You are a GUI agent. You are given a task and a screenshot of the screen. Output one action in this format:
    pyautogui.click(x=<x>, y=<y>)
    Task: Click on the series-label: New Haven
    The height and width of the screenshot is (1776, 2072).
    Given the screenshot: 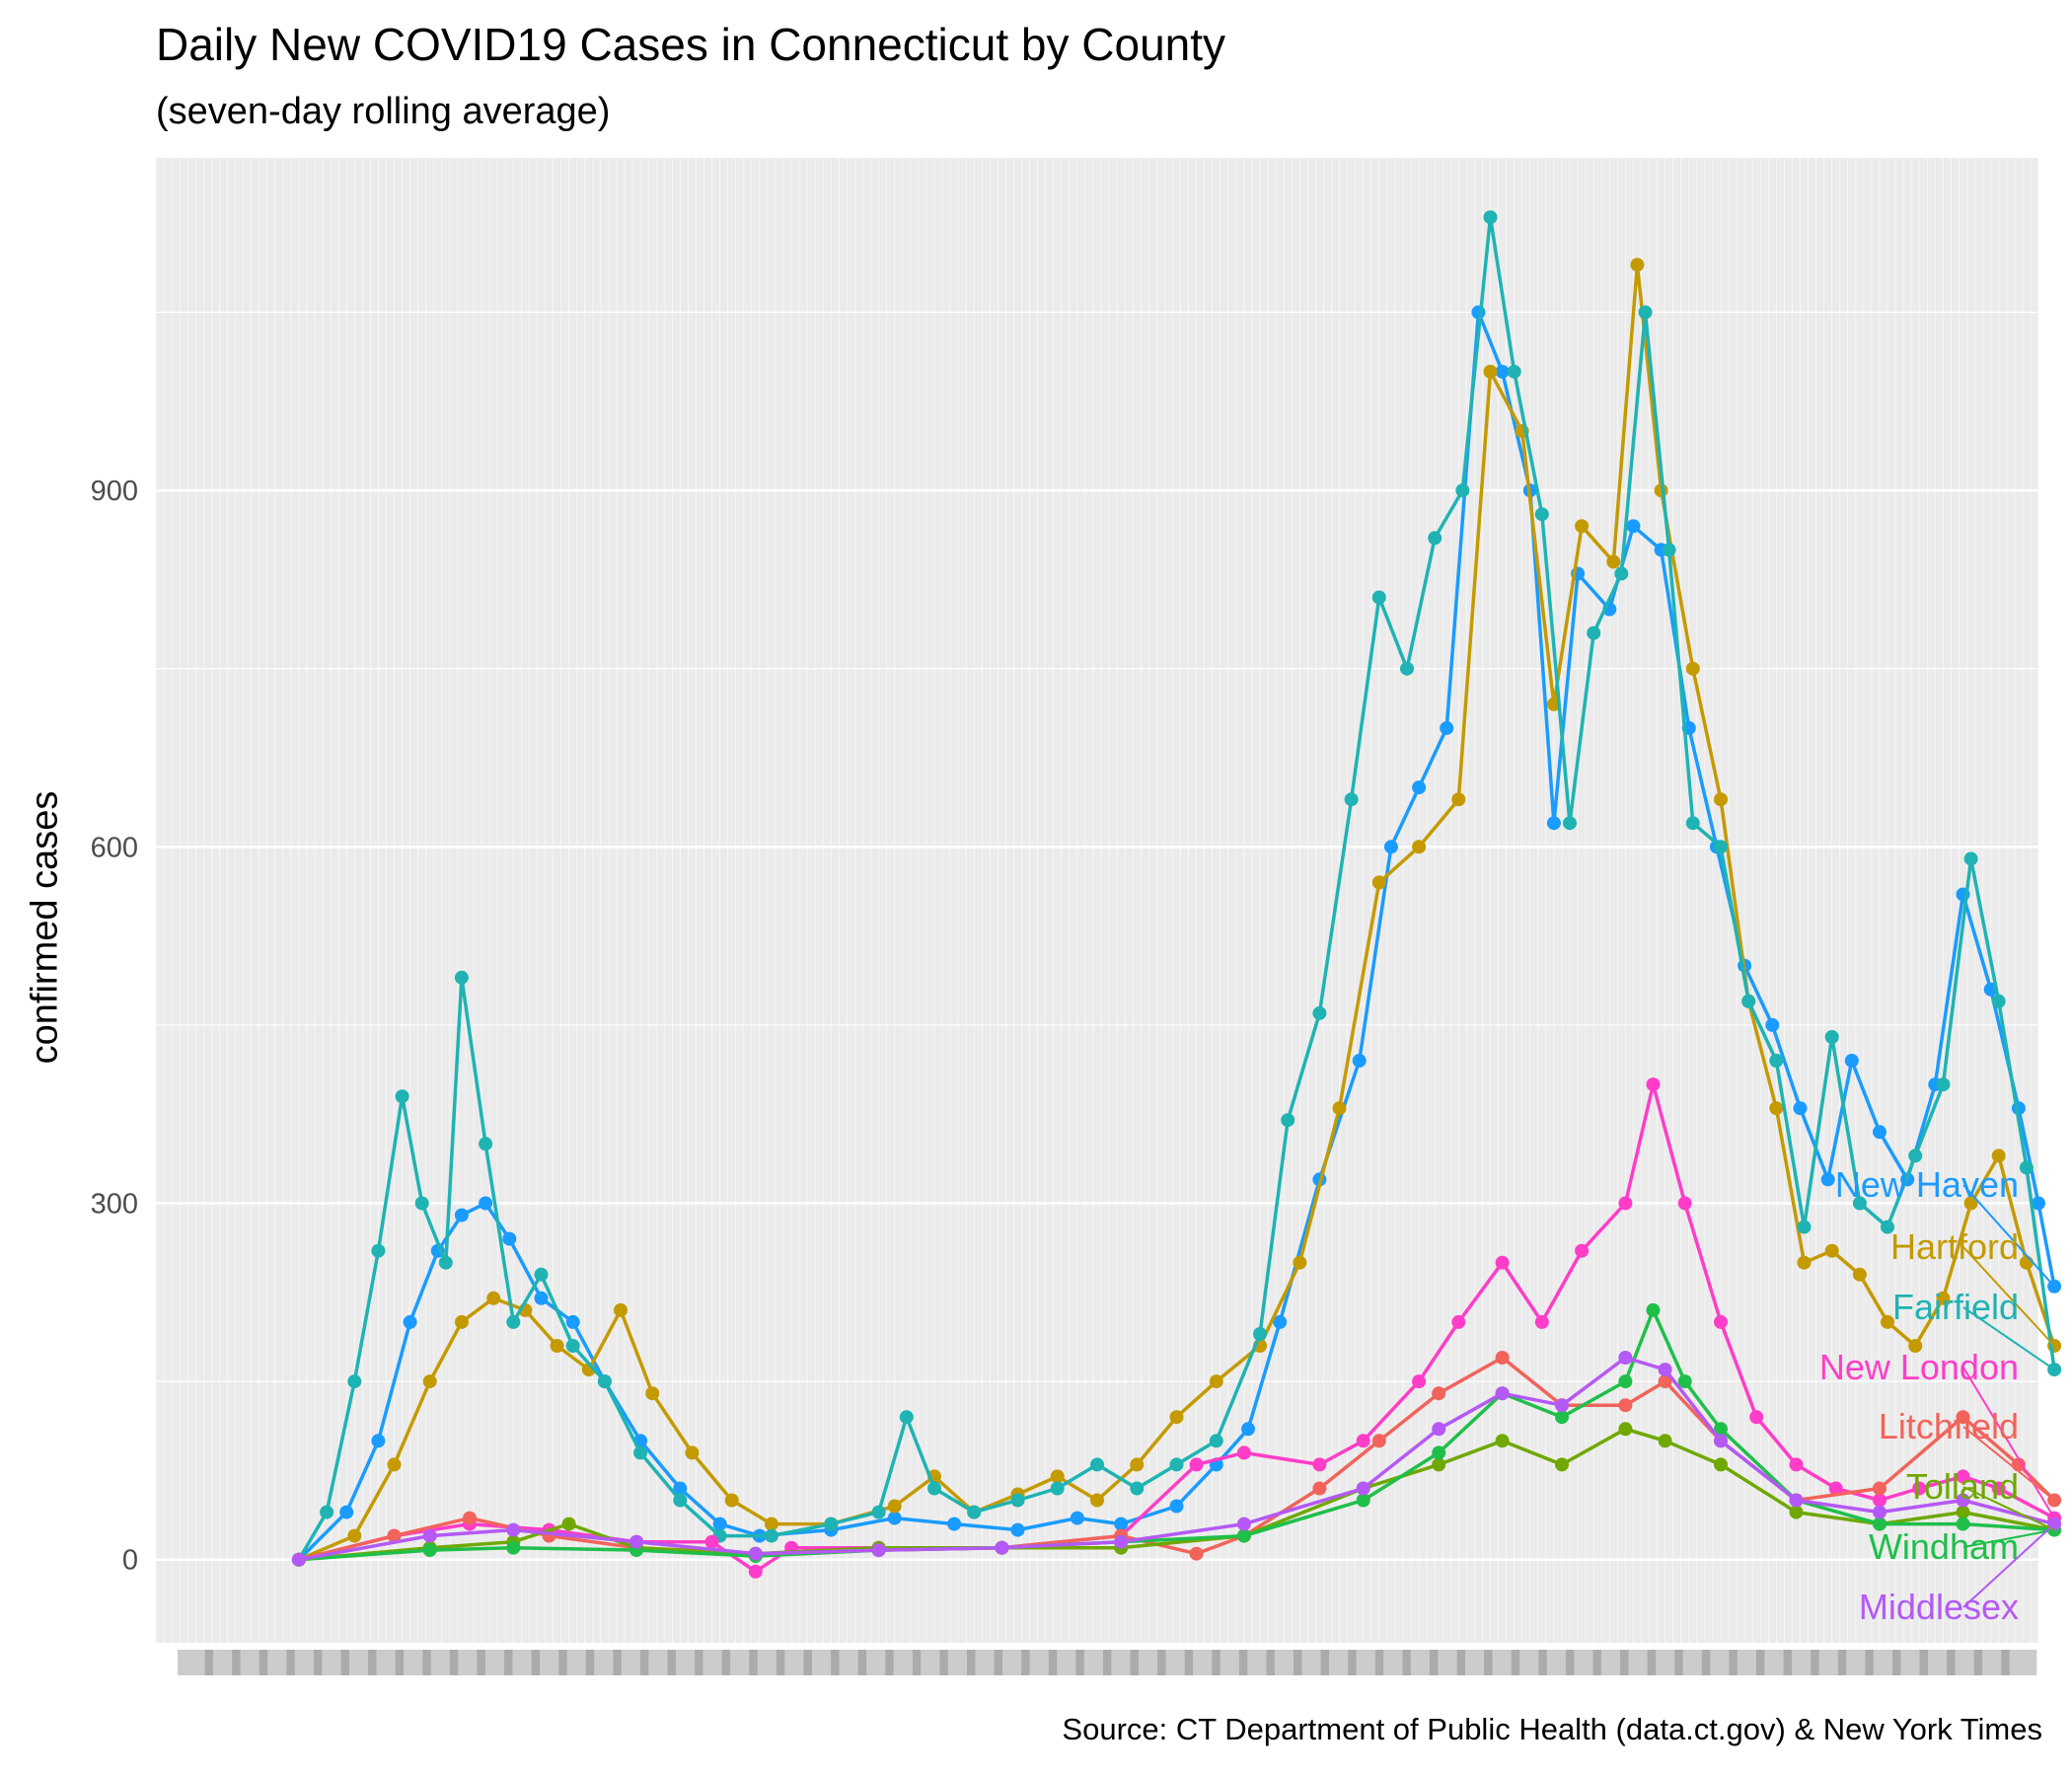 What is the action you would take?
    pyautogui.click(x=1927, y=1185)
    